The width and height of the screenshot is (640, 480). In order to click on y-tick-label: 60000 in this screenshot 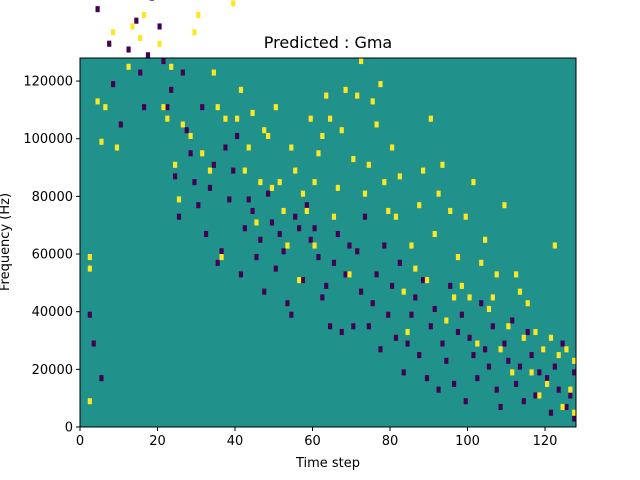, I will do `click(52, 255)`.